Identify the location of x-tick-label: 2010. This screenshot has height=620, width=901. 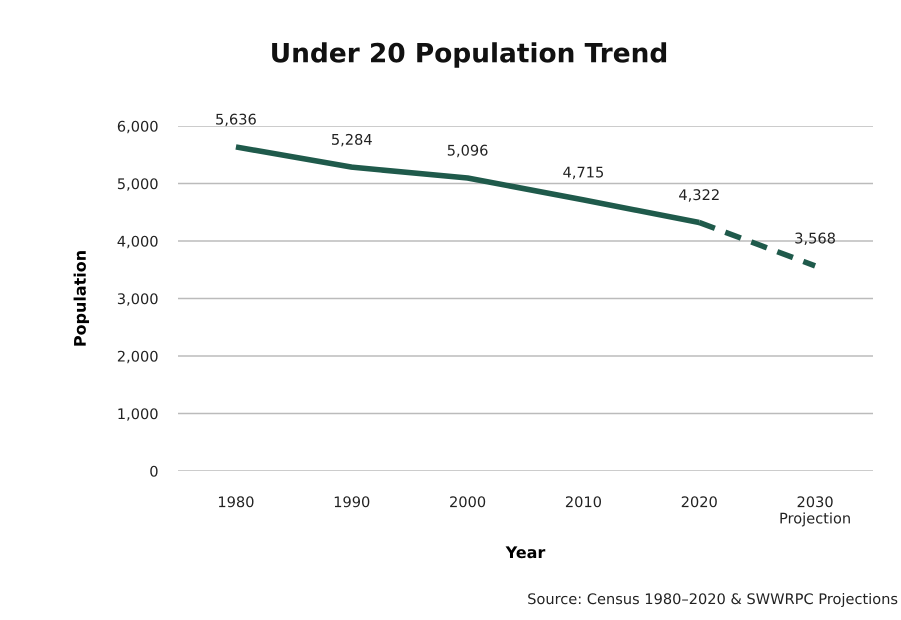
(584, 502).